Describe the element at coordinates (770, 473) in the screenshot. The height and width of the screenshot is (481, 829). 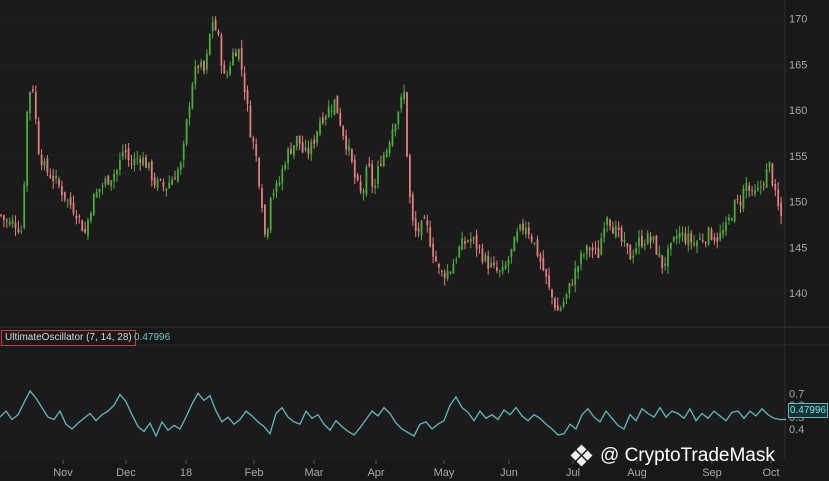
I see `time-tick-label: Oct` at that location.